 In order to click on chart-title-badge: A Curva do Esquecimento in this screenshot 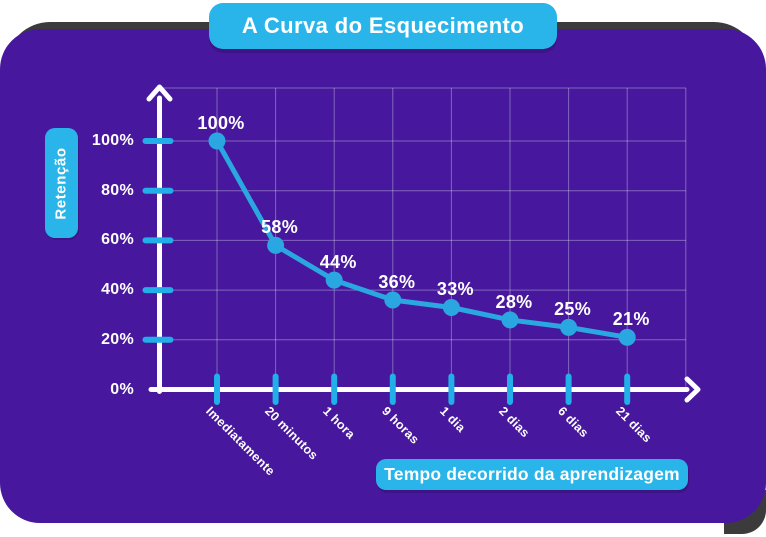, I will do `click(383, 26)`.